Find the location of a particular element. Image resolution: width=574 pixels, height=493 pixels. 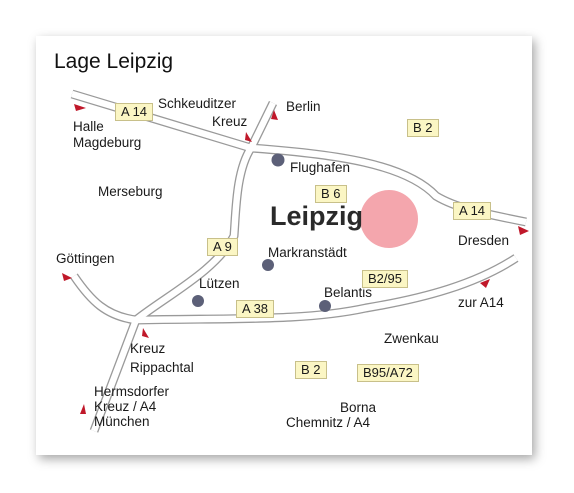

arrow-goettingen-icon is located at coordinates (67, 277).